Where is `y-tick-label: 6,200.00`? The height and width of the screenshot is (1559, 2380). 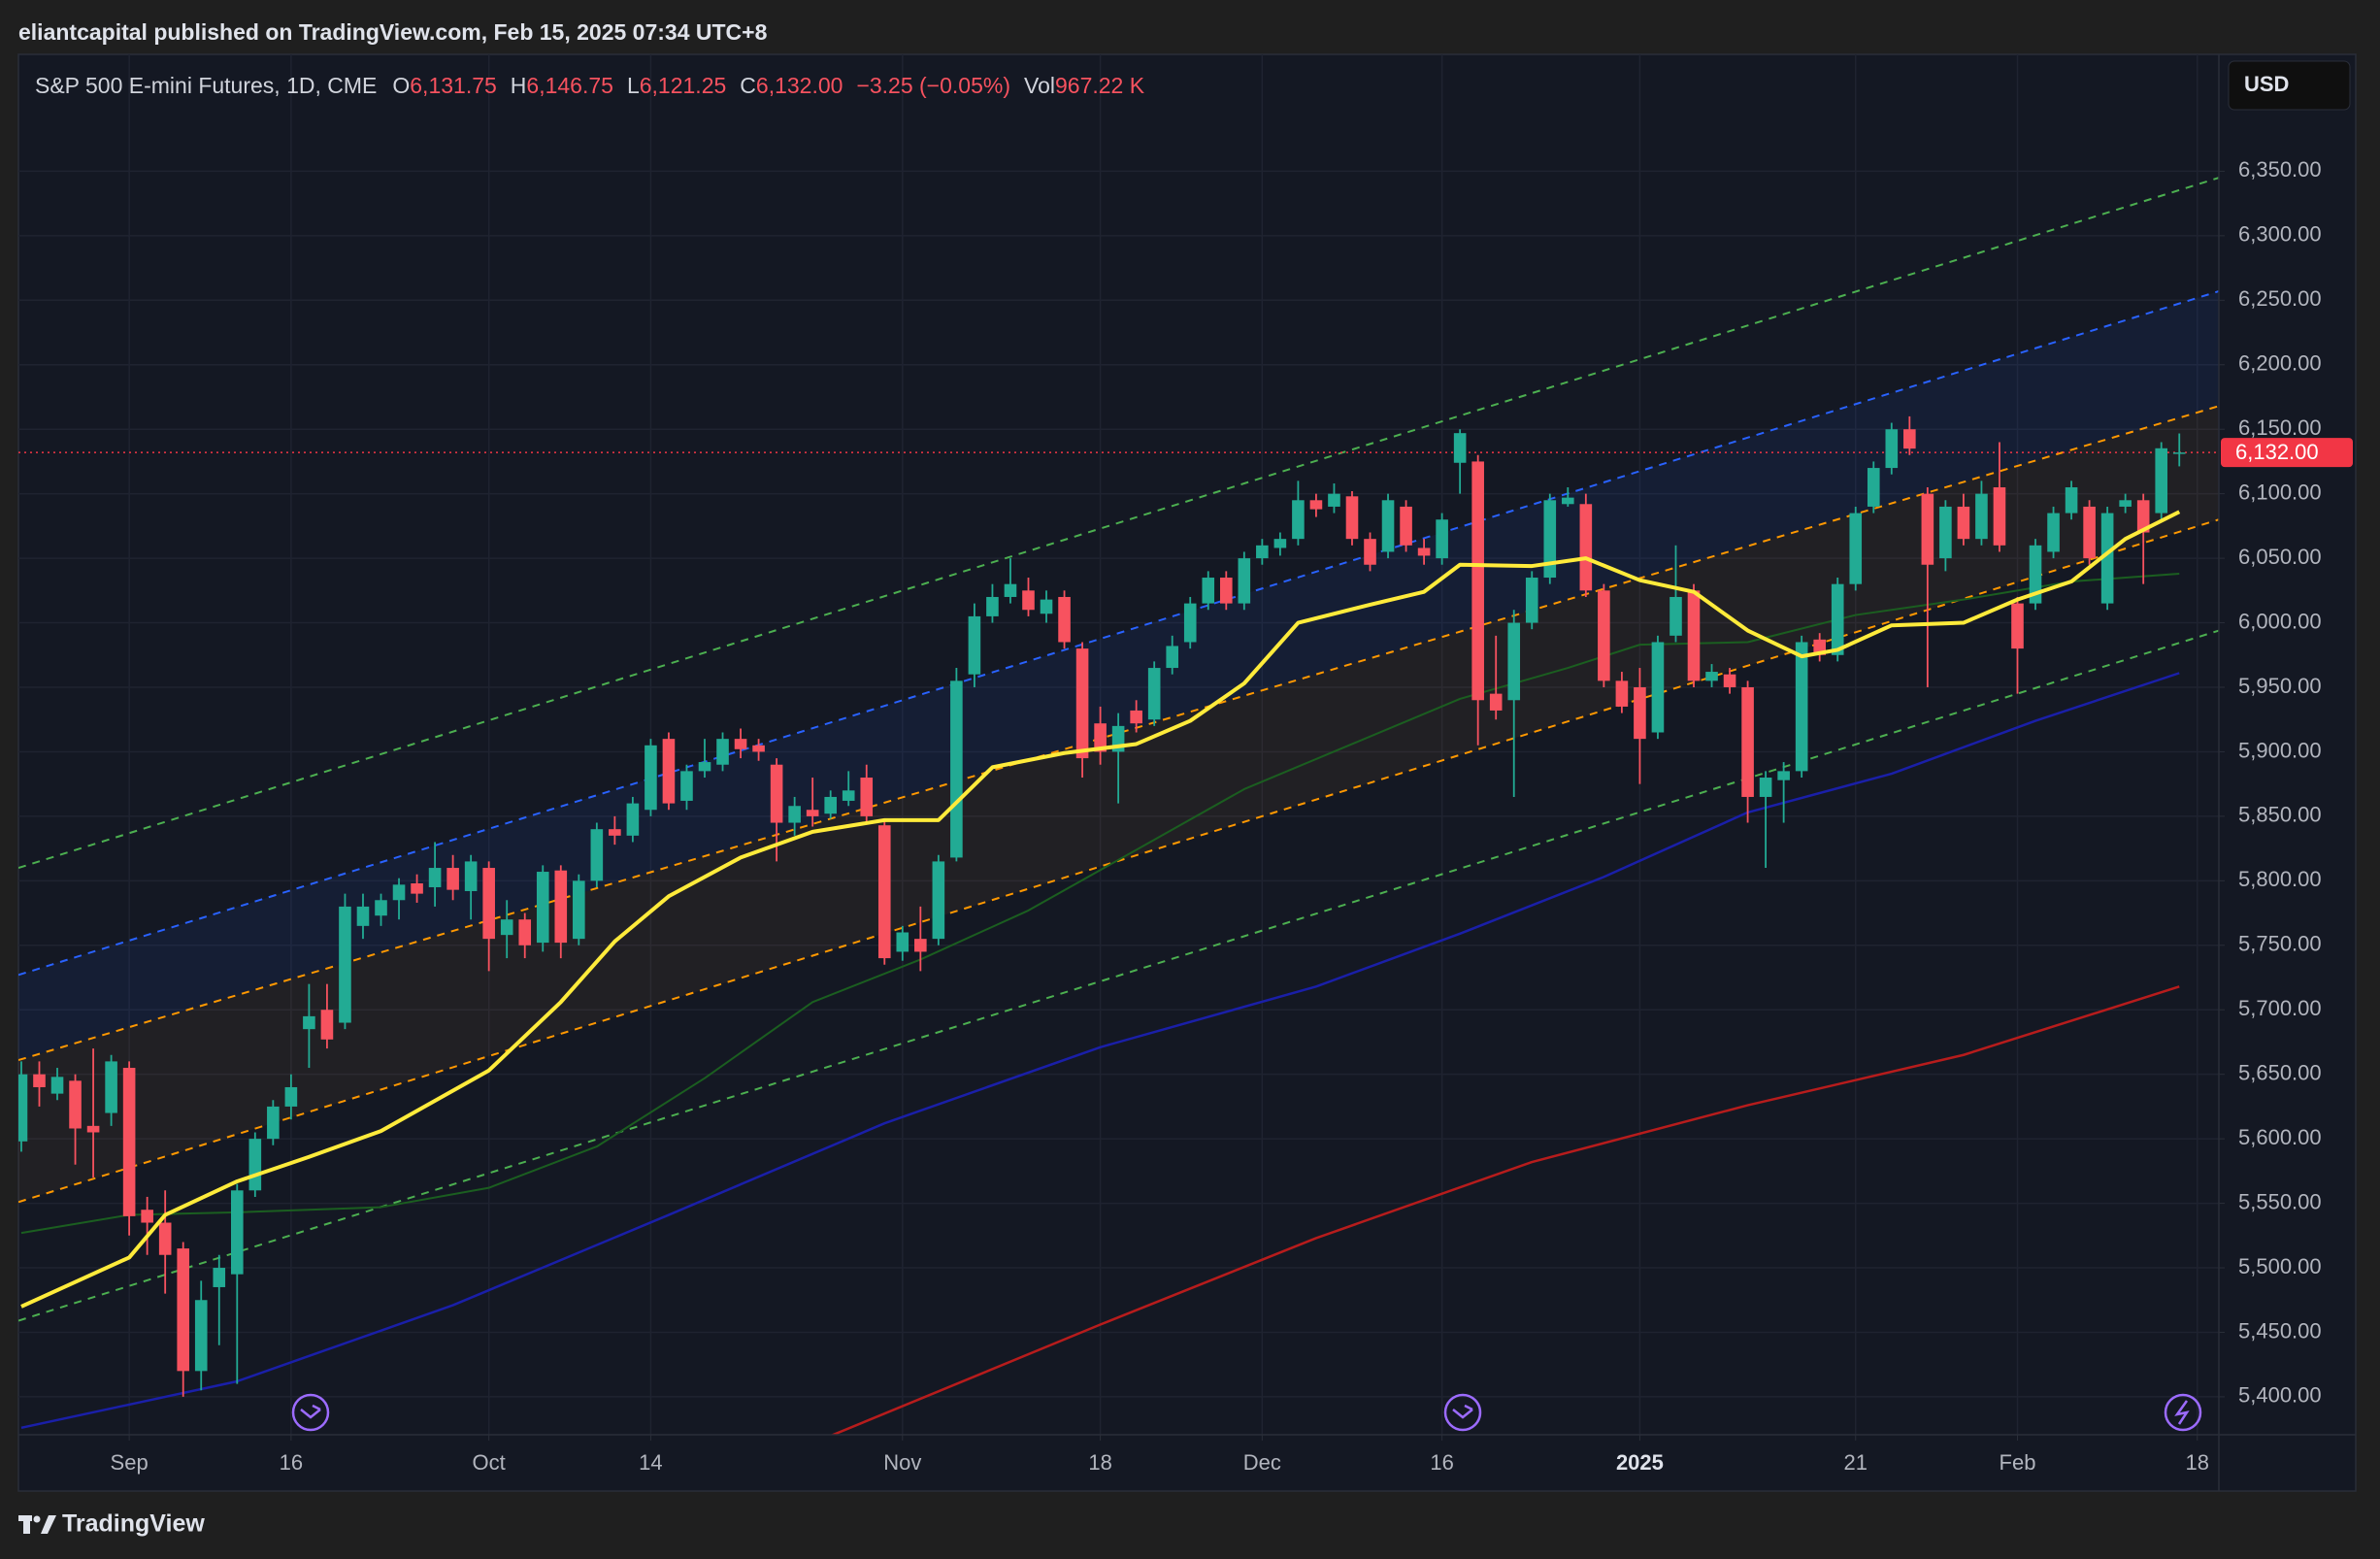
y-tick-label: 6,200.00 is located at coordinates (2280, 363).